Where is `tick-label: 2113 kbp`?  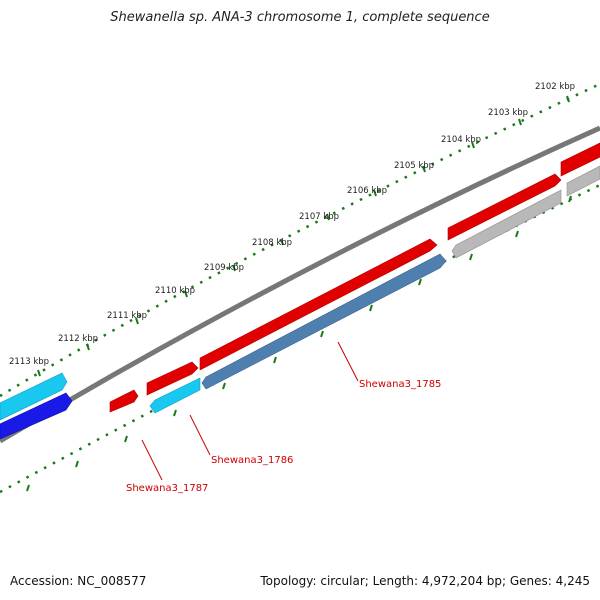
tick-label: 2113 kbp is located at coordinates (29, 362).